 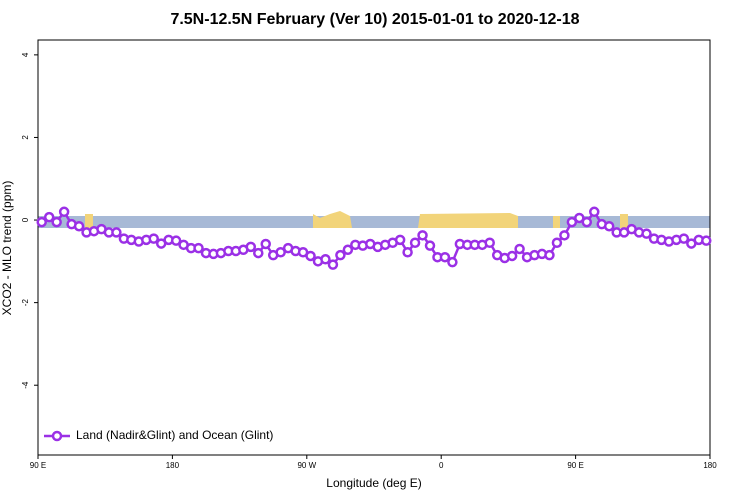 I want to click on legend-label: Land (Nadir&Glint) and Ocean (Glint), so click(x=174, y=435).